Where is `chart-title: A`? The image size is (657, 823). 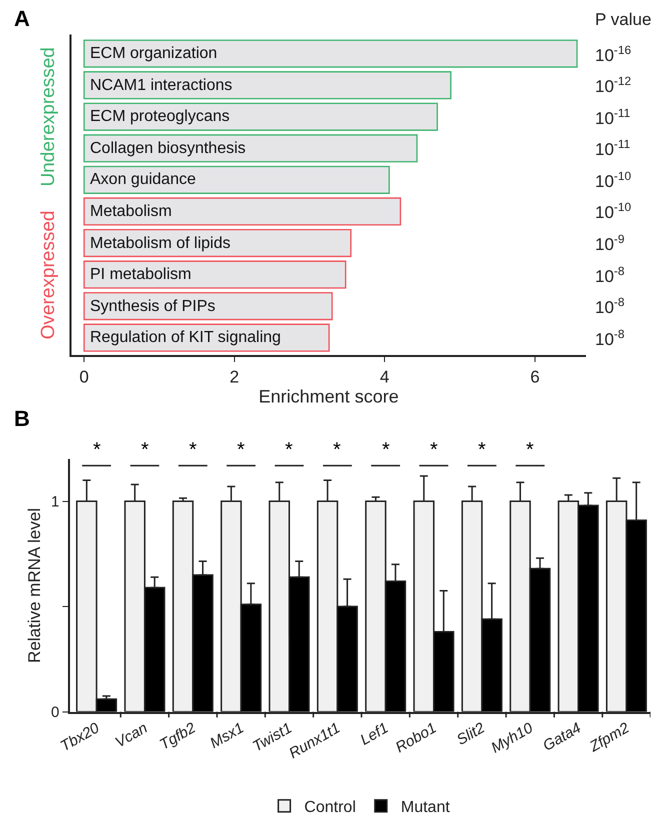 chart-title: A is located at coordinates (22, 18).